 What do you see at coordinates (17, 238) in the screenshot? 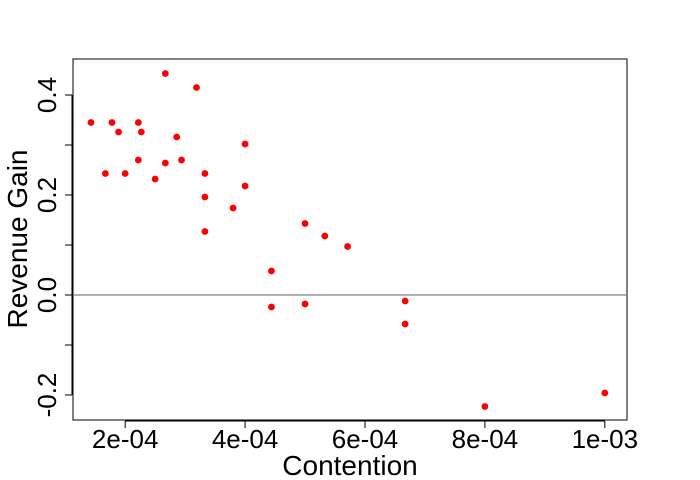
I see `y-axis-label: Revenue Gain` at bounding box center [17, 238].